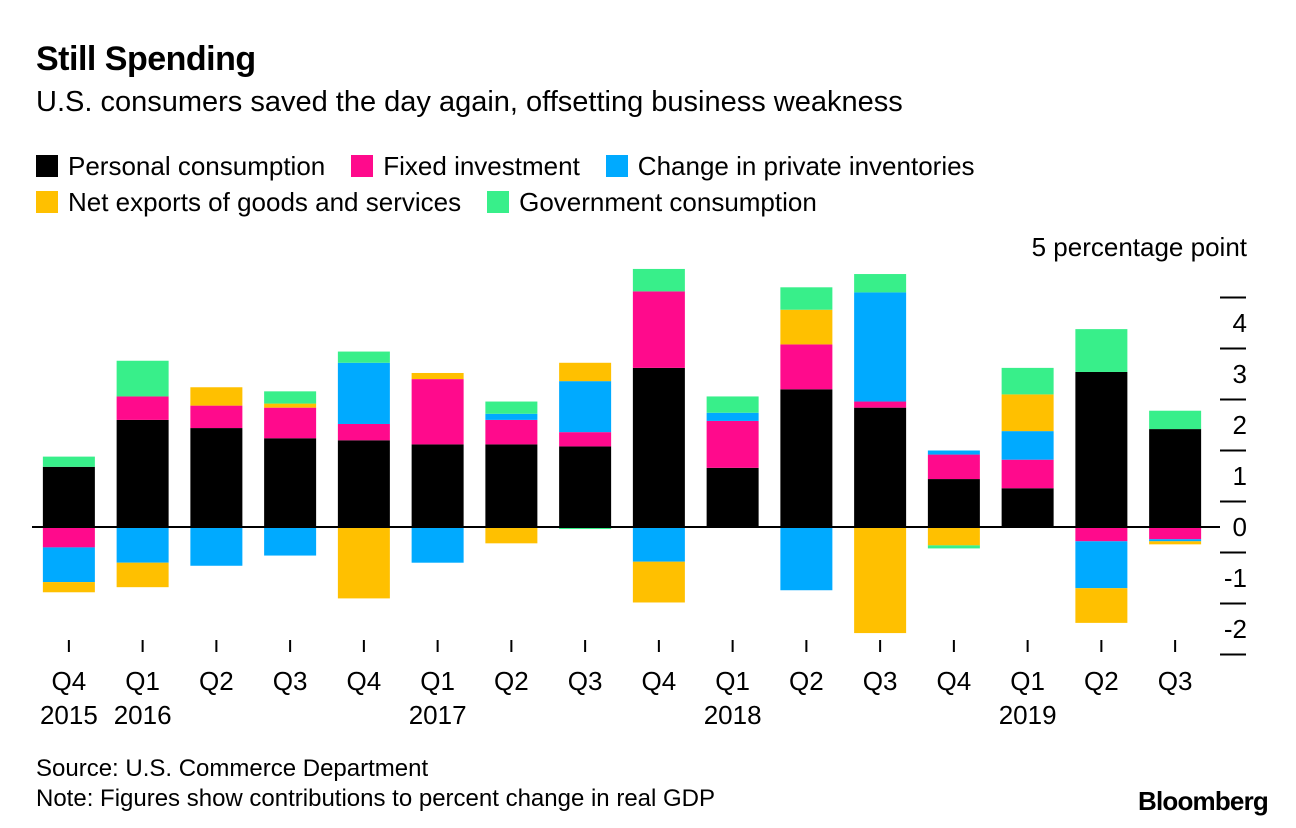 Image resolution: width=1296 pixels, height=828 pixels. What do you see at coordinates (216, 681) in the screenshot?
I see `x-tick-label-2: Q2` at bounding box center [216, 681].